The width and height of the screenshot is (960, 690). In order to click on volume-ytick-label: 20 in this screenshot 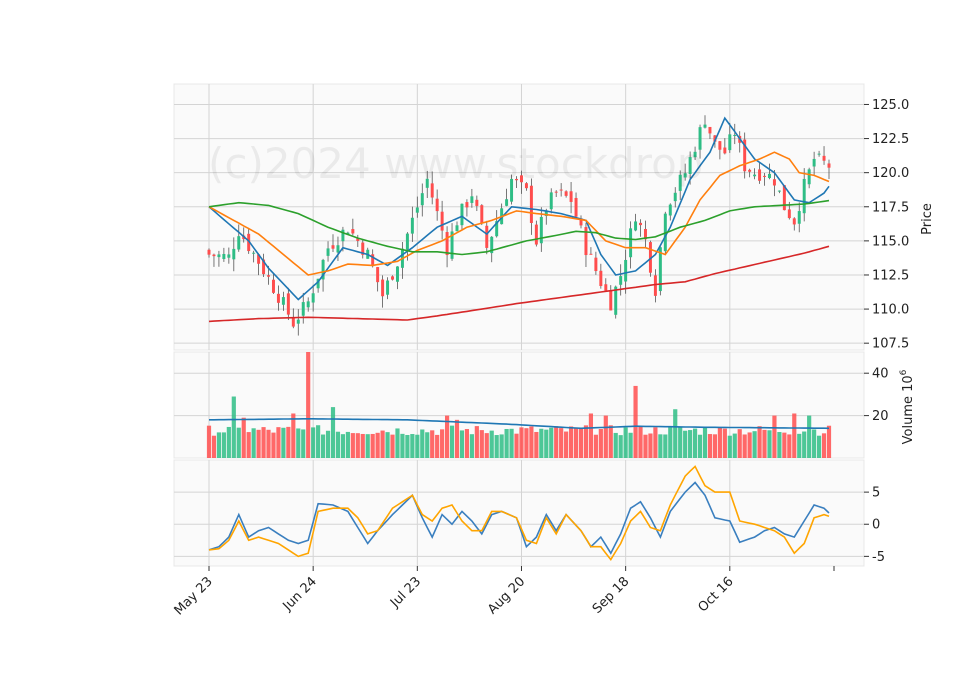, I will do `click(880, 416)`.